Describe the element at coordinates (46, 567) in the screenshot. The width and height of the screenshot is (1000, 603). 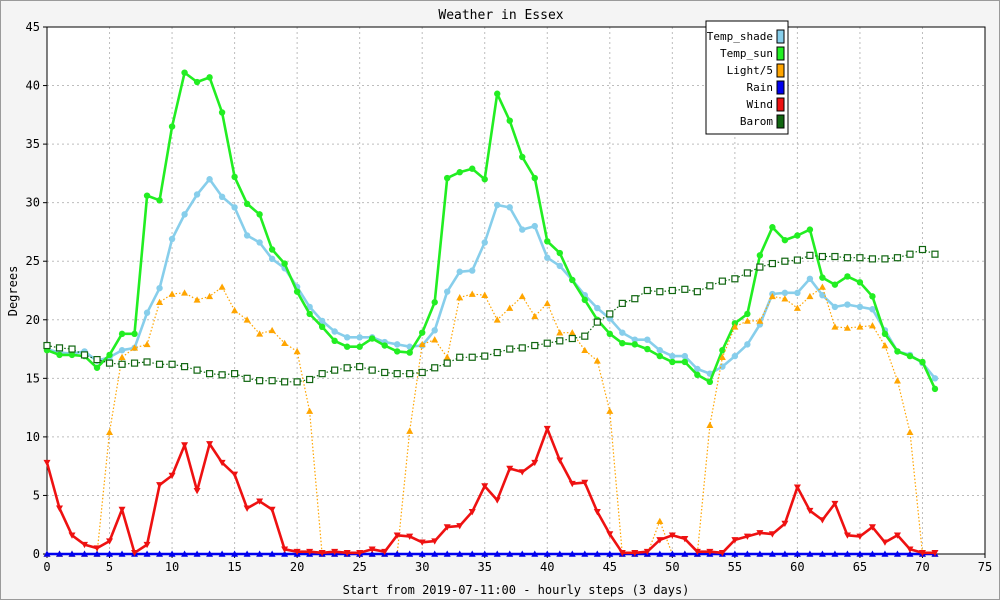
I see `x-tick-label: 0` at that location.